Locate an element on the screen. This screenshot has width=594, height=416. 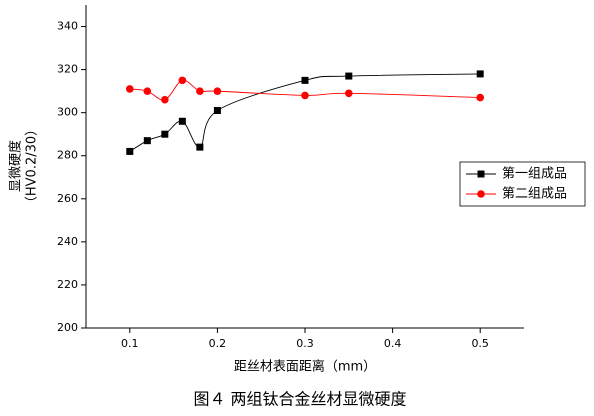
series-line is located at coordinates (305, 112).